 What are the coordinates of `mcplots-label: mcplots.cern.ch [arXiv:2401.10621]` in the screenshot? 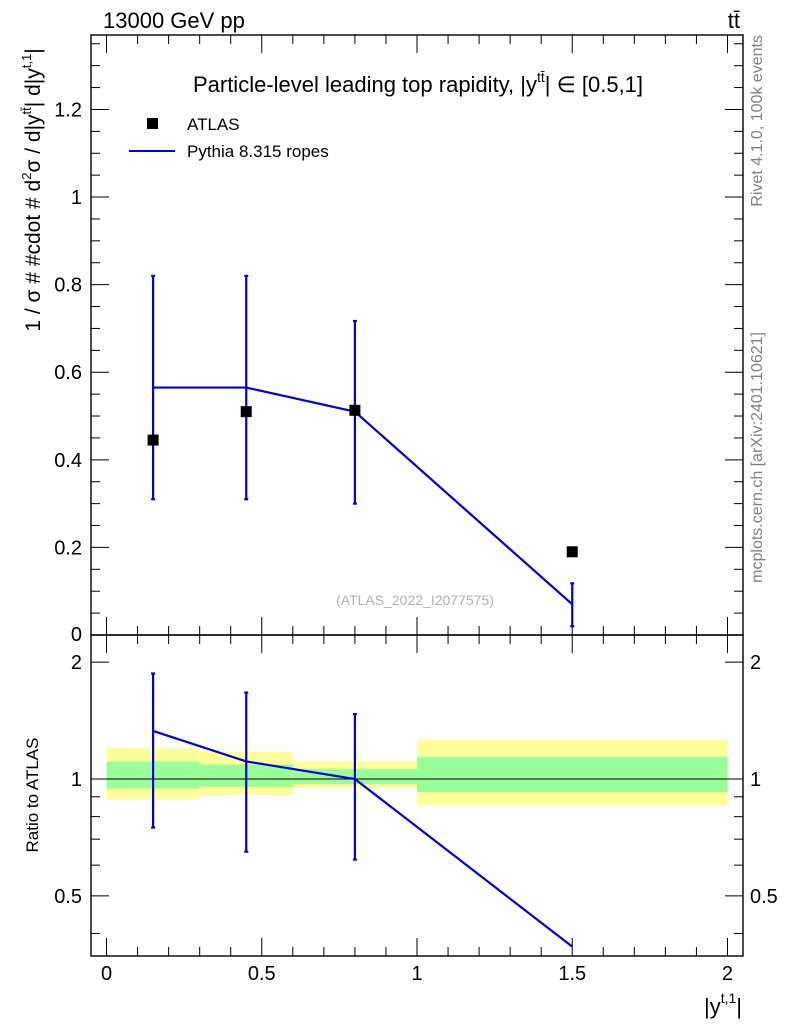 It's located at (757, 457).